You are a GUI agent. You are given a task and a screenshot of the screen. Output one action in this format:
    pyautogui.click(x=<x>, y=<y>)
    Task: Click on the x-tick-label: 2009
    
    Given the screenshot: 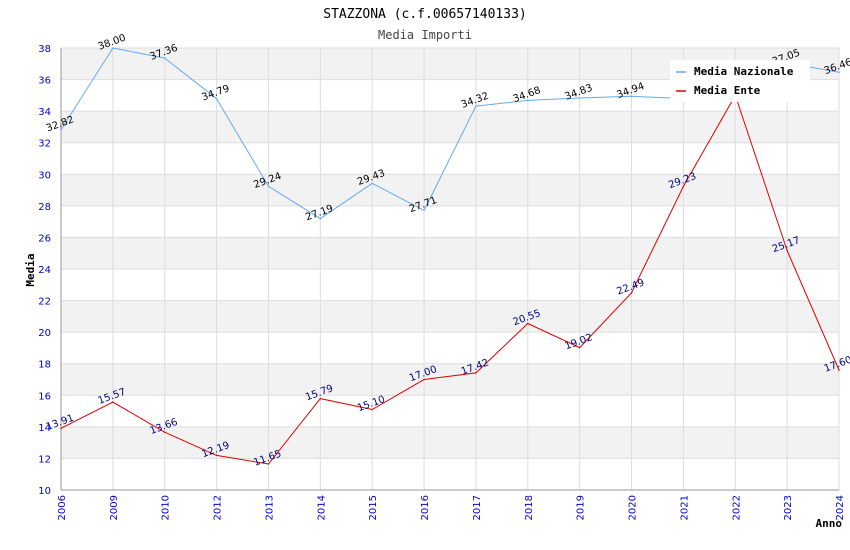 What is the action you would take?
    pyautogui.click(x=114, y=507)
    